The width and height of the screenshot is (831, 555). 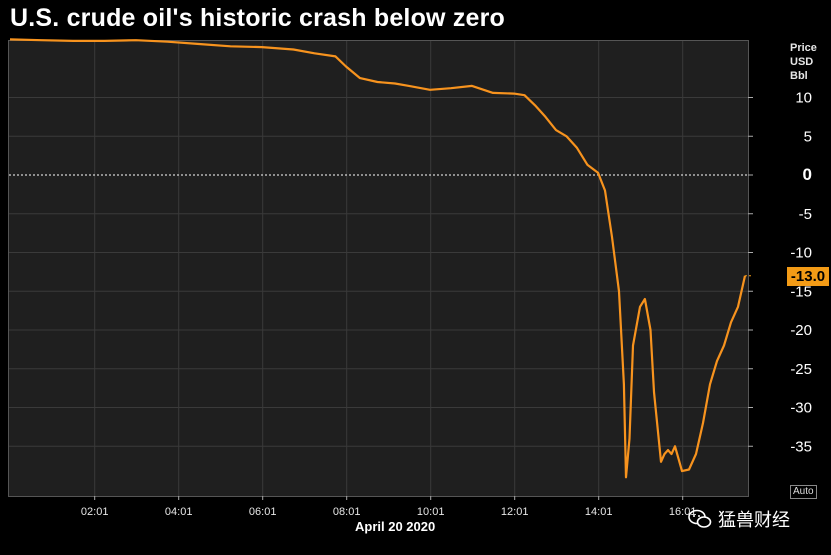 What do you see at coordinates (801, 291) in the screenshot?
I see `y-tick-label: -15` at bounding box center [801, 291].